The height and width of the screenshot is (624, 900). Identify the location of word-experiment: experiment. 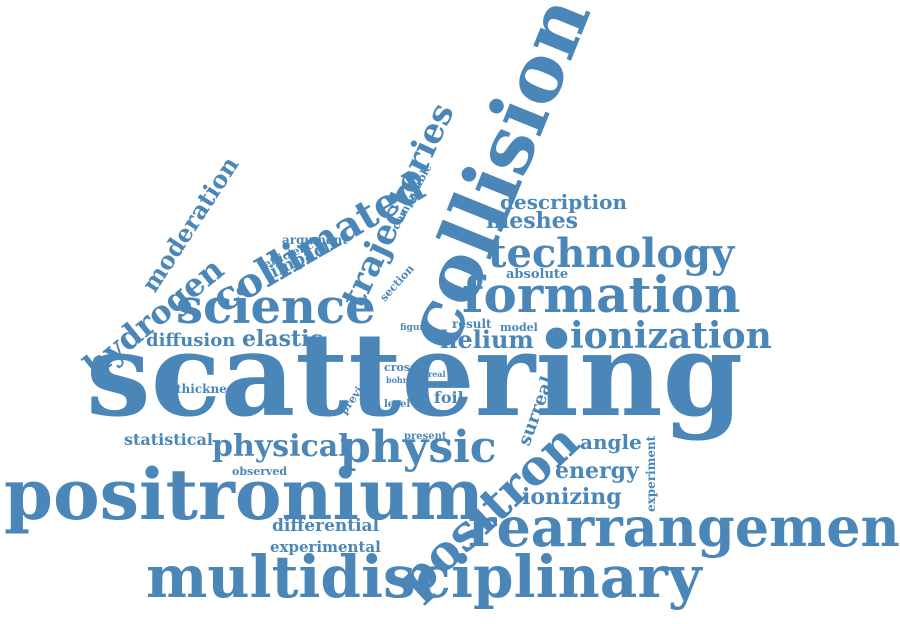
(651, 473).